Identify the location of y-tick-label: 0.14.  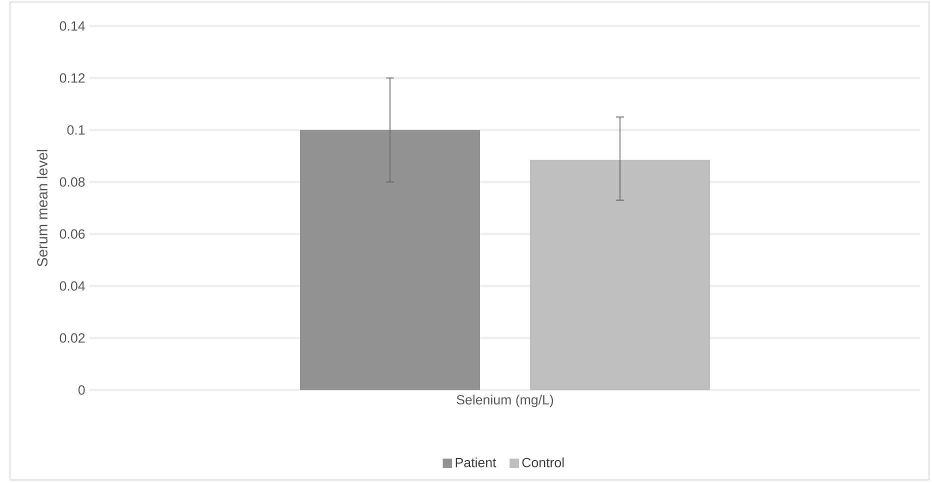
(72, 26).